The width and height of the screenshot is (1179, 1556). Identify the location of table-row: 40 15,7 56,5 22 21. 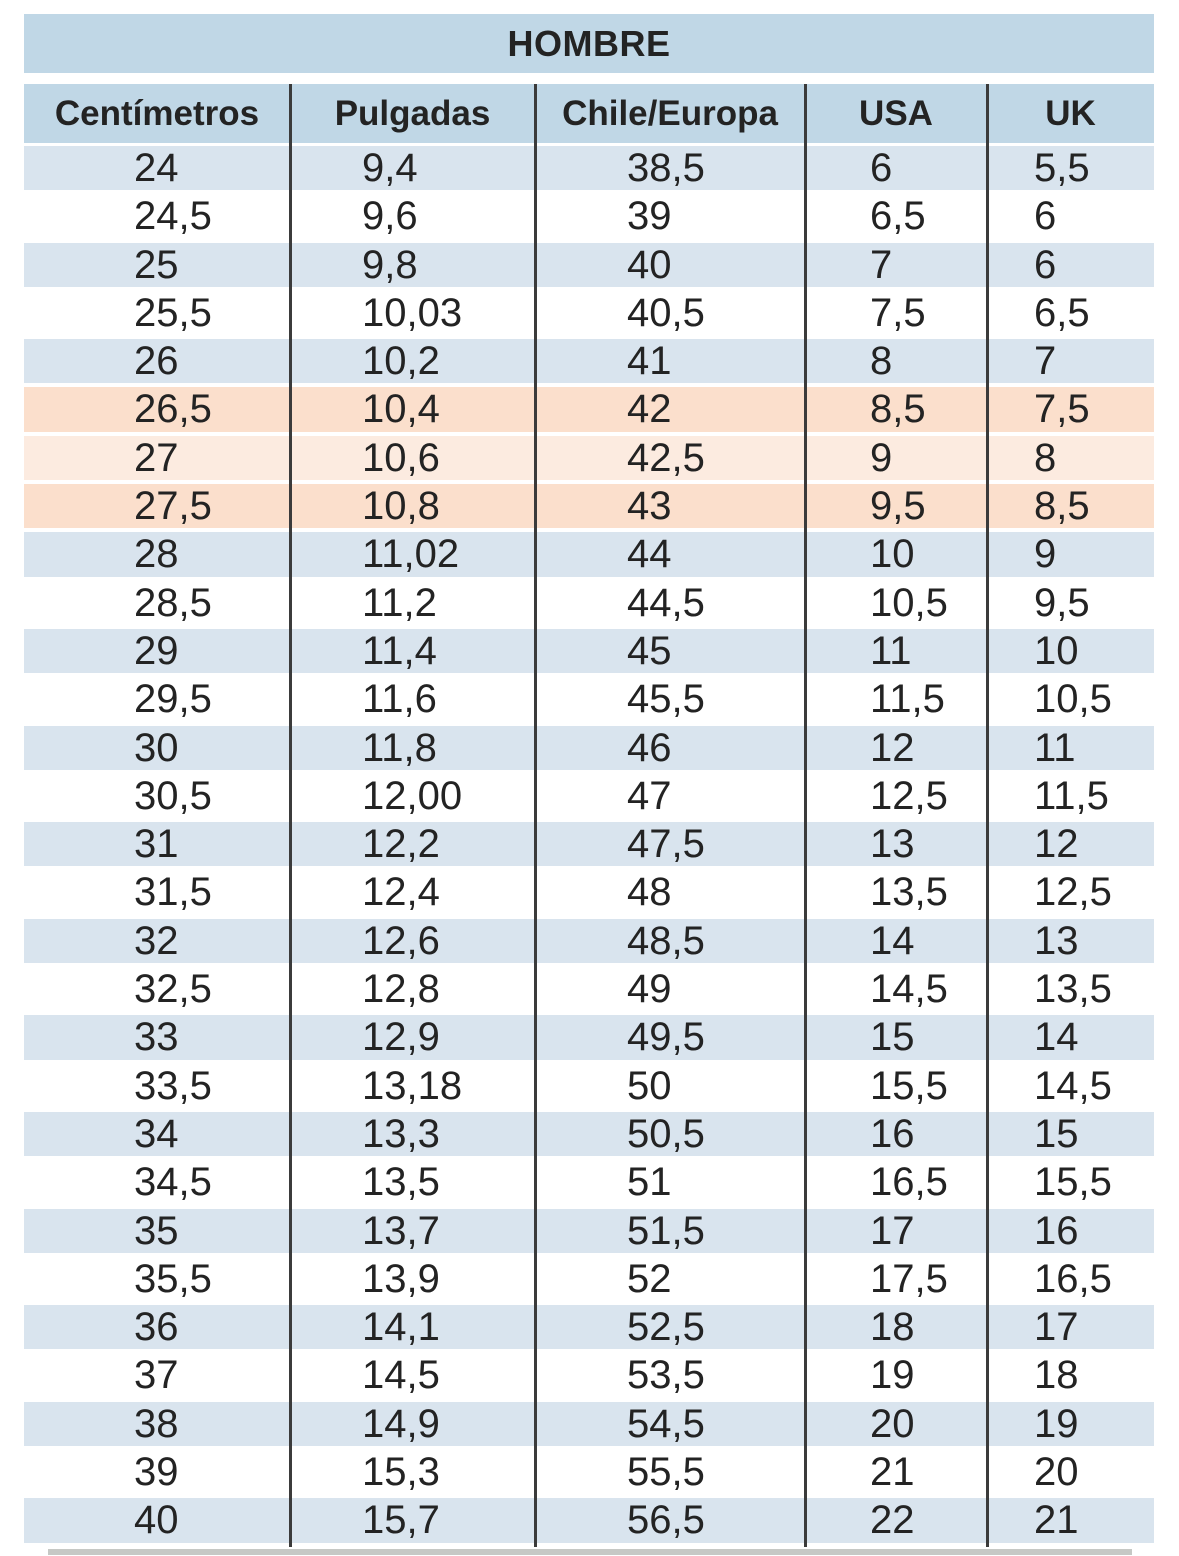
(589, 1522).